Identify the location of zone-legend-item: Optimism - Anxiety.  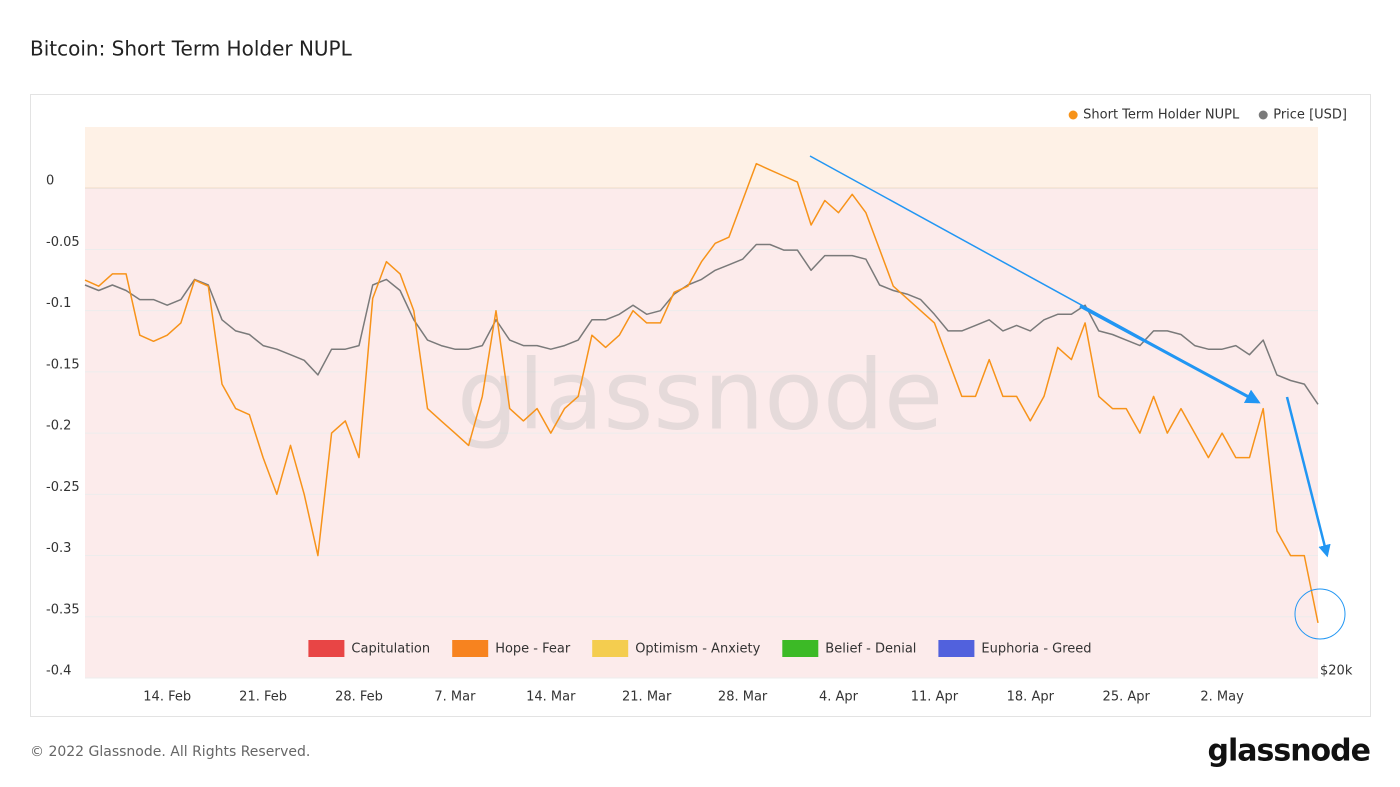
(676, 648).